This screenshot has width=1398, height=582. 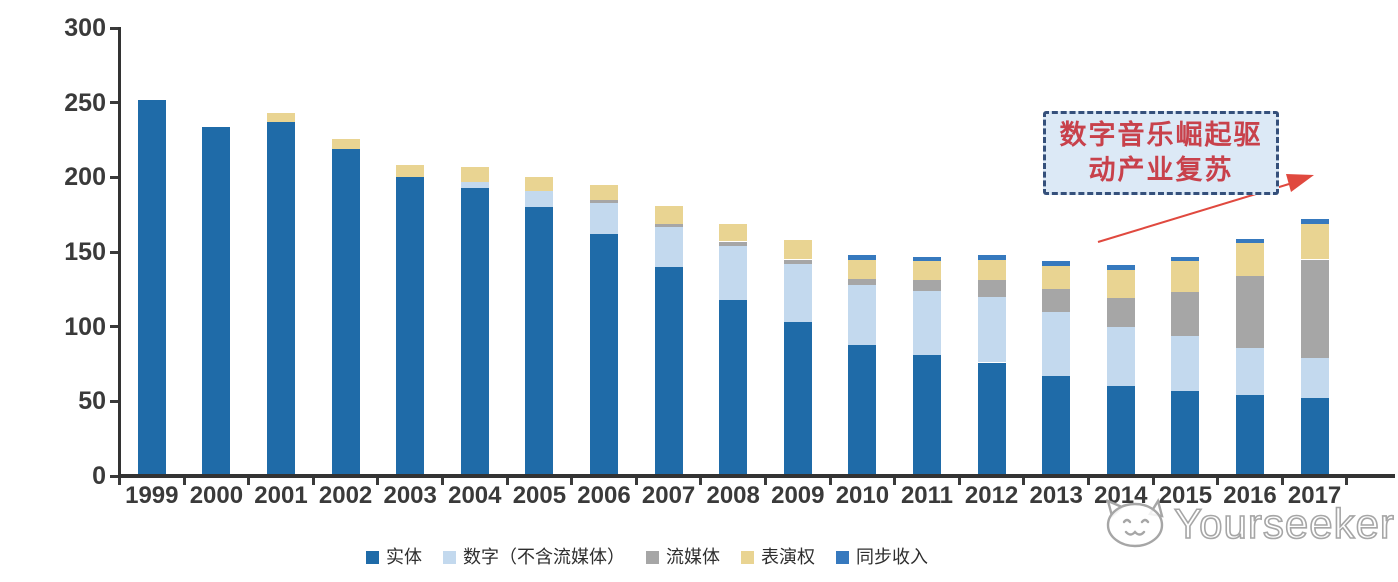 What do you see at coordinates (797, 250) in the screenshot?
I see `bar-segment-performance-2009` at bounding box center [797, 250].